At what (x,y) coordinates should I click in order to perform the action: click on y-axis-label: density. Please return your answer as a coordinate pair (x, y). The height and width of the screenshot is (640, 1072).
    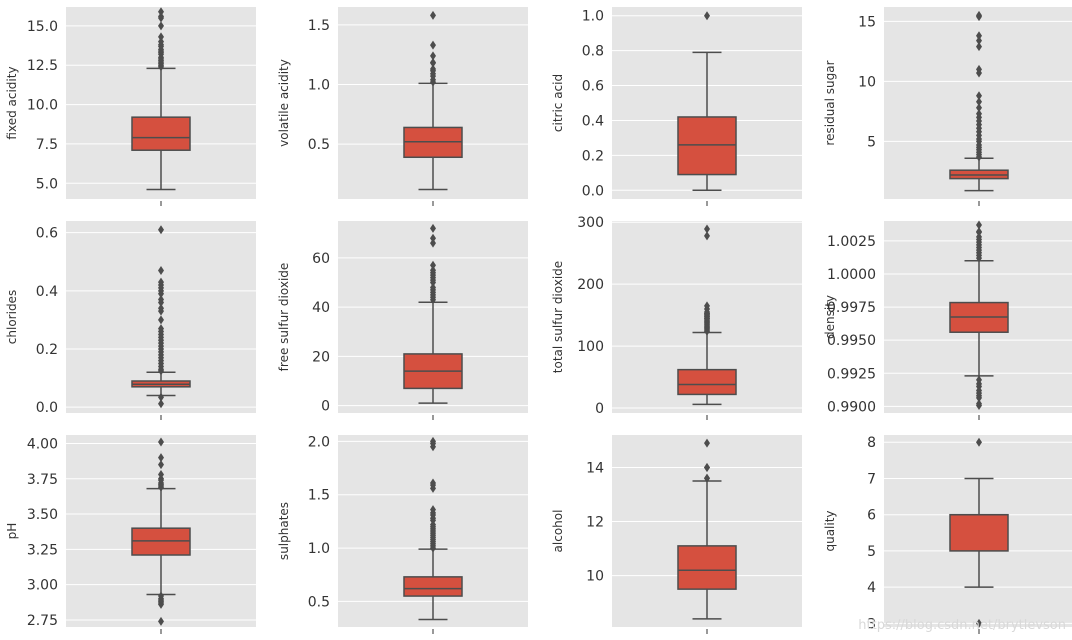
    Looking at the image, I should click on (830, 317).